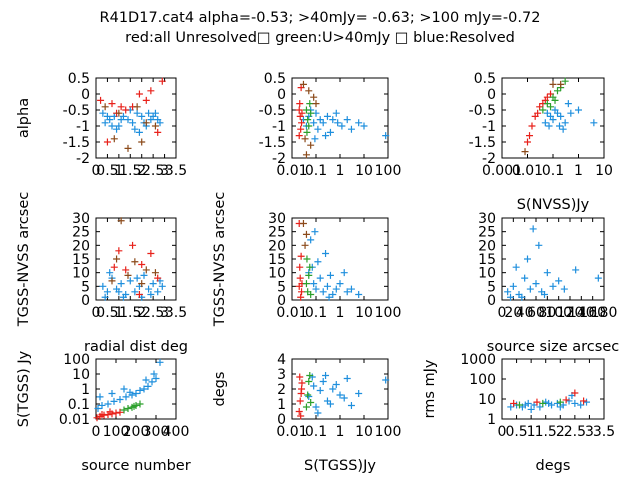  What do you see at coordinates (76, 111) in the screenshot?
I see `y-tick-label: -0.5` at bounding box center [76, 111].